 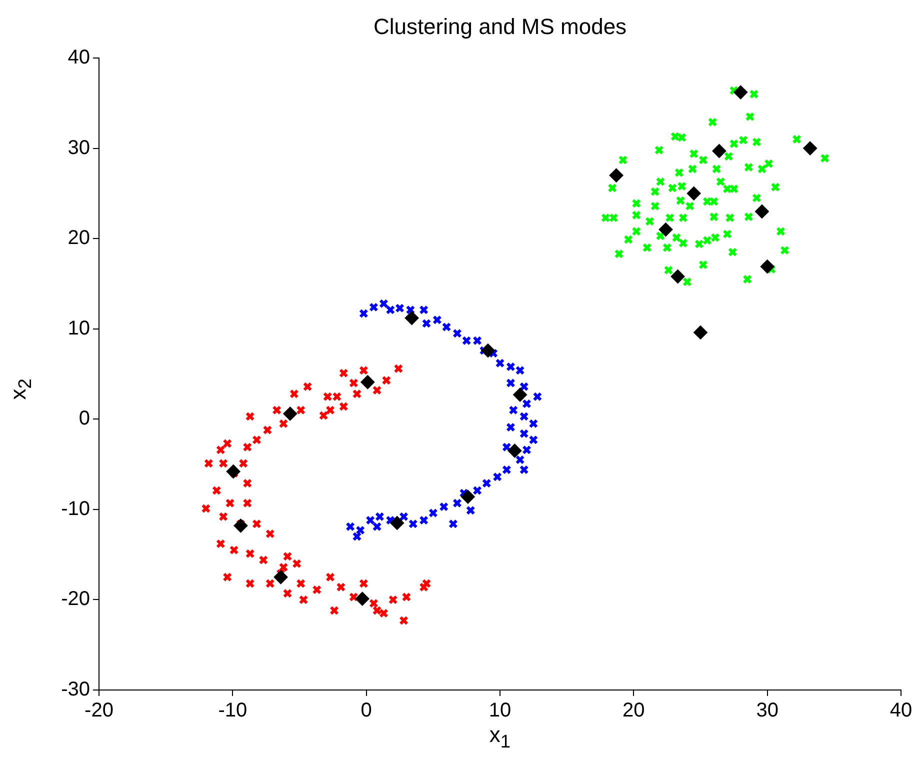 What do you see at coordinates (500, 737) in the screenshot?
I see `x-axis-title: x$_{1}$` at bounding box center [500, 737].